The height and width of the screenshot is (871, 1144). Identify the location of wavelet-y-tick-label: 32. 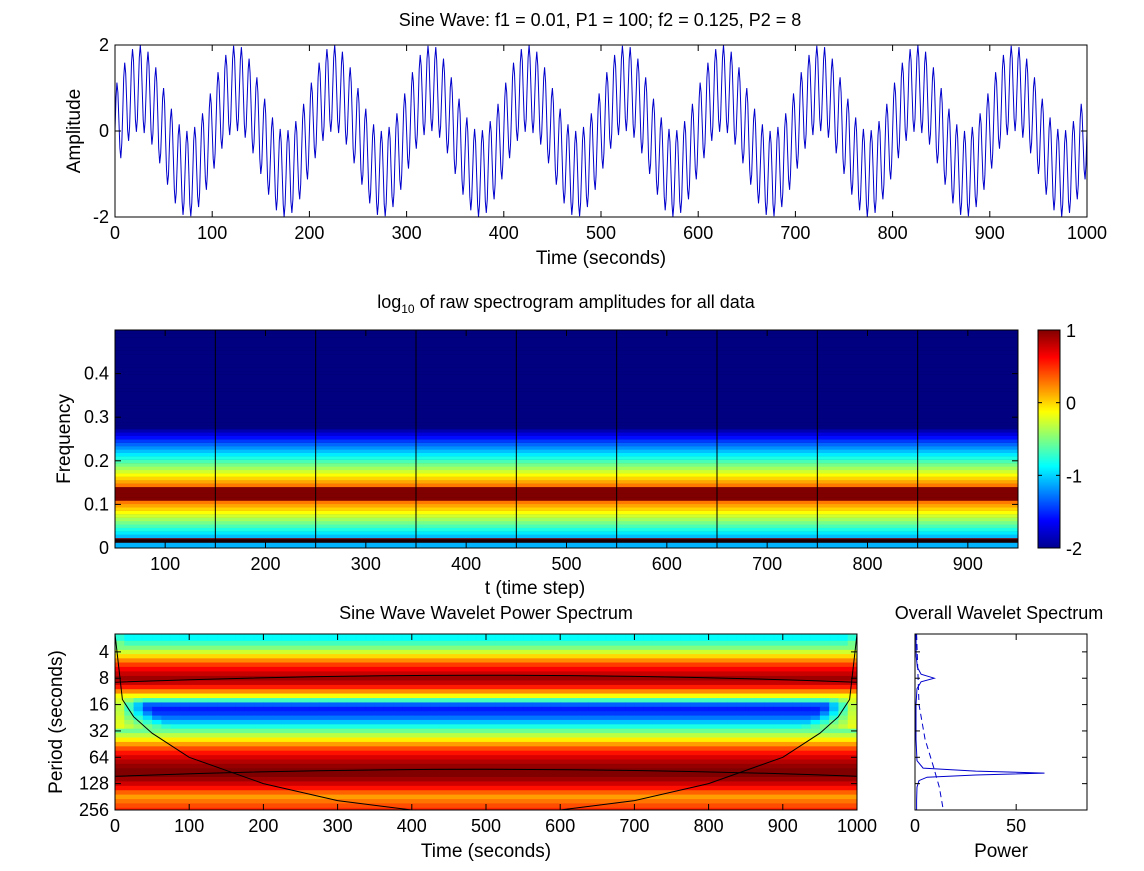
(99, 731).